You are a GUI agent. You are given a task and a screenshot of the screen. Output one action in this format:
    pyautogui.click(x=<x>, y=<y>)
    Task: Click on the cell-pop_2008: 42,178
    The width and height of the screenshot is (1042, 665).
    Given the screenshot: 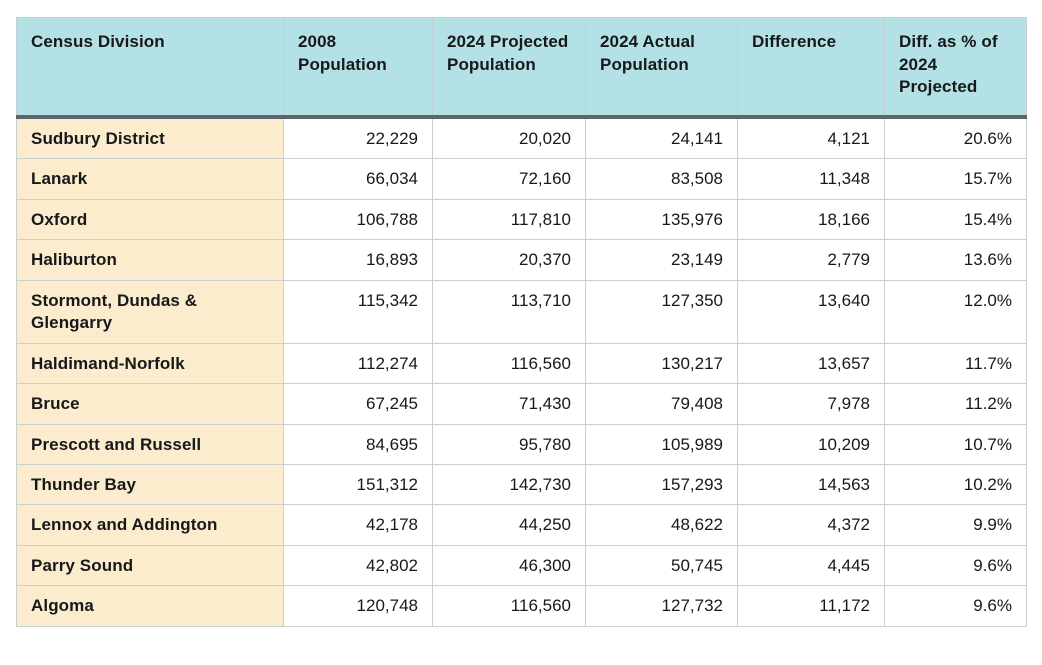 What is the action you would take?
    pyautogui.click(x=358, y=525)
    